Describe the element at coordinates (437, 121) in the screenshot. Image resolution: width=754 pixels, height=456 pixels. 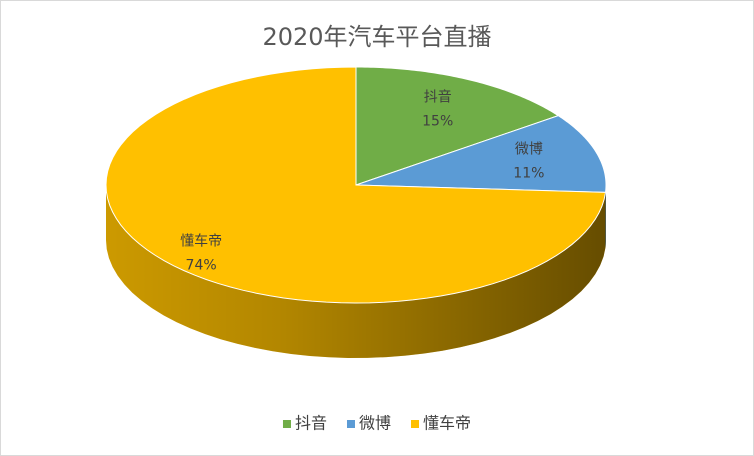
I see `slice-value-label: 15%` at that location.